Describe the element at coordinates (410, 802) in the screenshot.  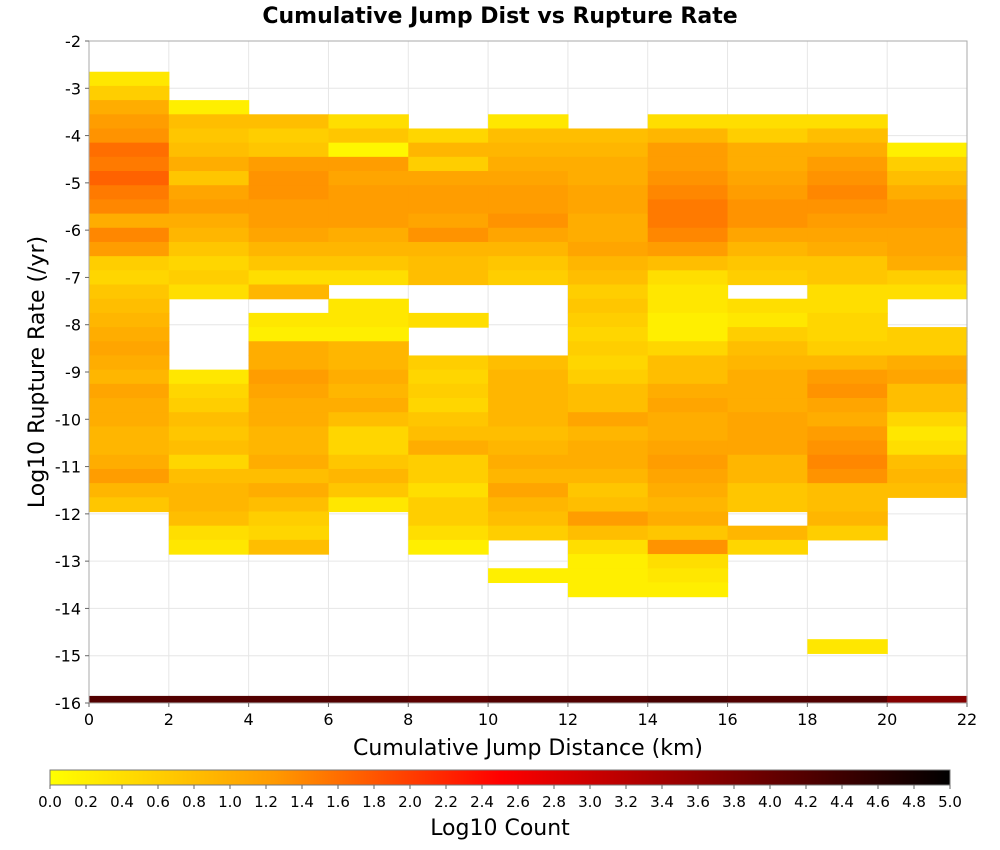
I see `colorbar-tick-label: 2.0` at that location.